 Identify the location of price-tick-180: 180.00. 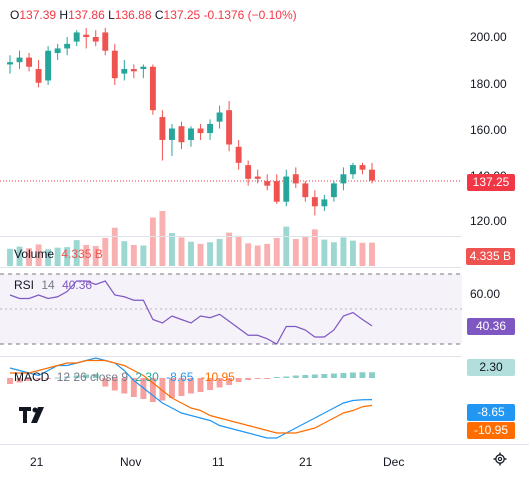
(488, 84).